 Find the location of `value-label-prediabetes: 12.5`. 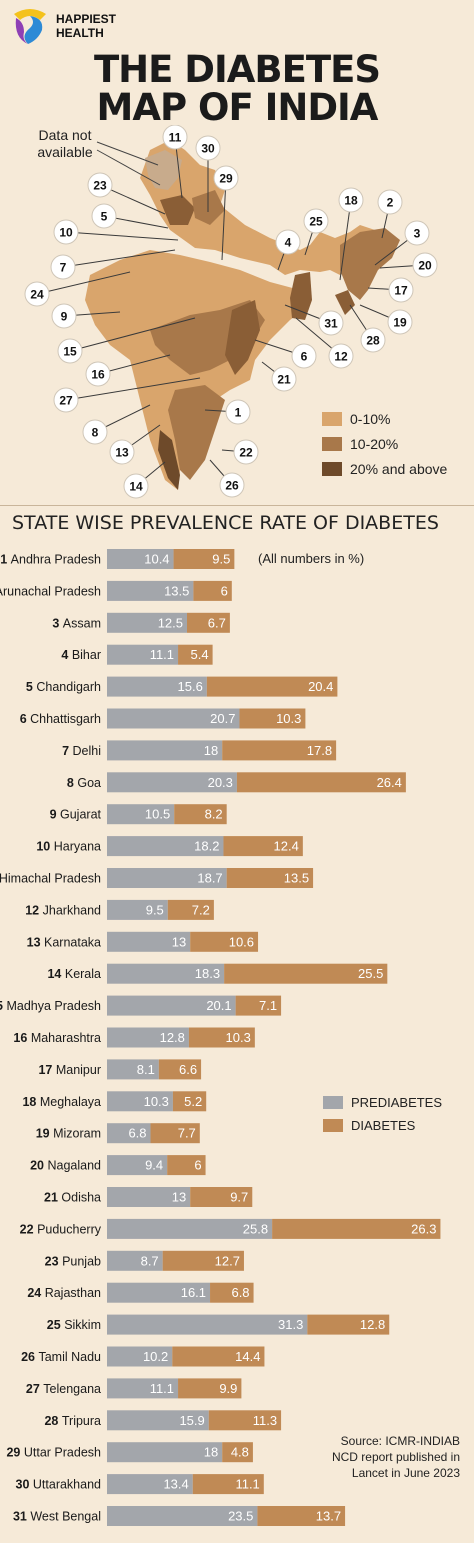

value-label-prediabetes: 12.5 is located at coordinates (170, 622).